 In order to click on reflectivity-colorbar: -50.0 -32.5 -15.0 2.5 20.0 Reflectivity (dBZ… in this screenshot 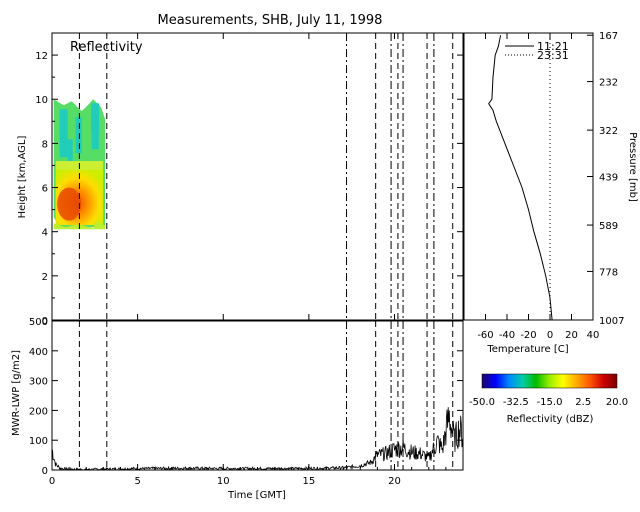, I will do `click(548, 399)`.